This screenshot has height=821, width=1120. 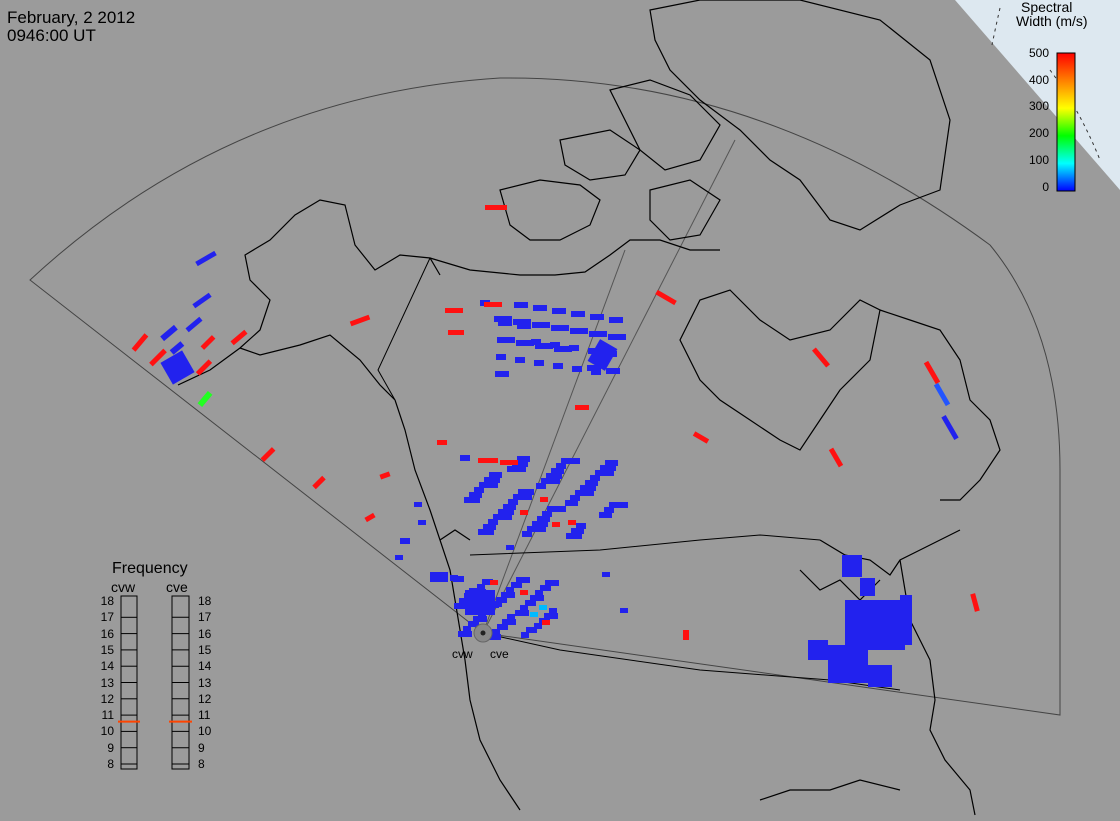 I want to click on color-scale-title-line1: Spectral, so click(x=1047, y=7).